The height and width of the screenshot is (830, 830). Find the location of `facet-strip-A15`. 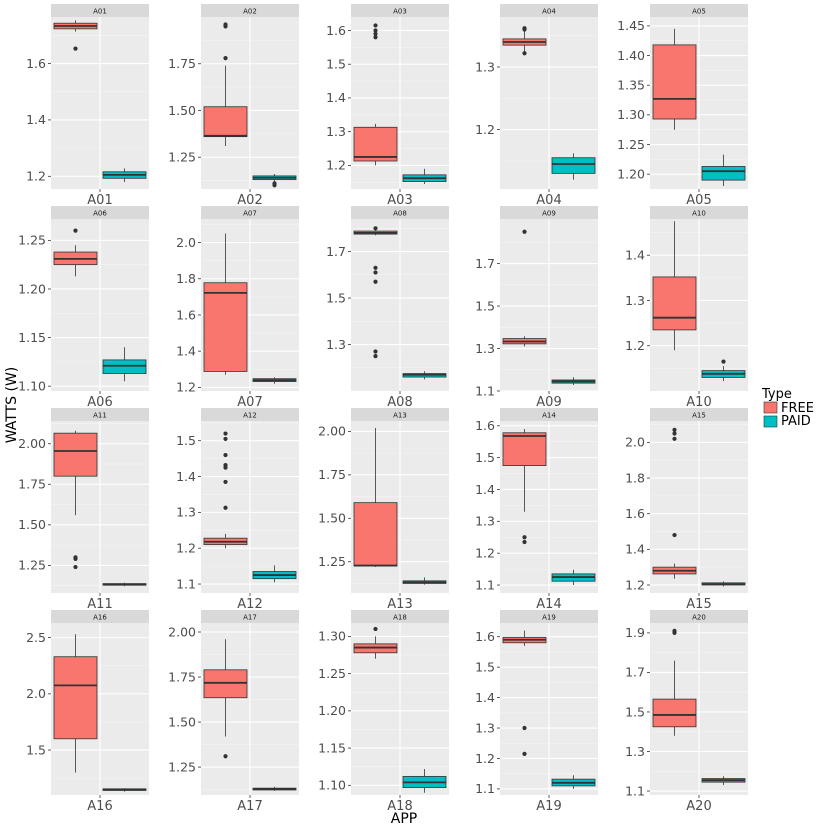

facet-strip-A15 is located at coordinates (699, 414).